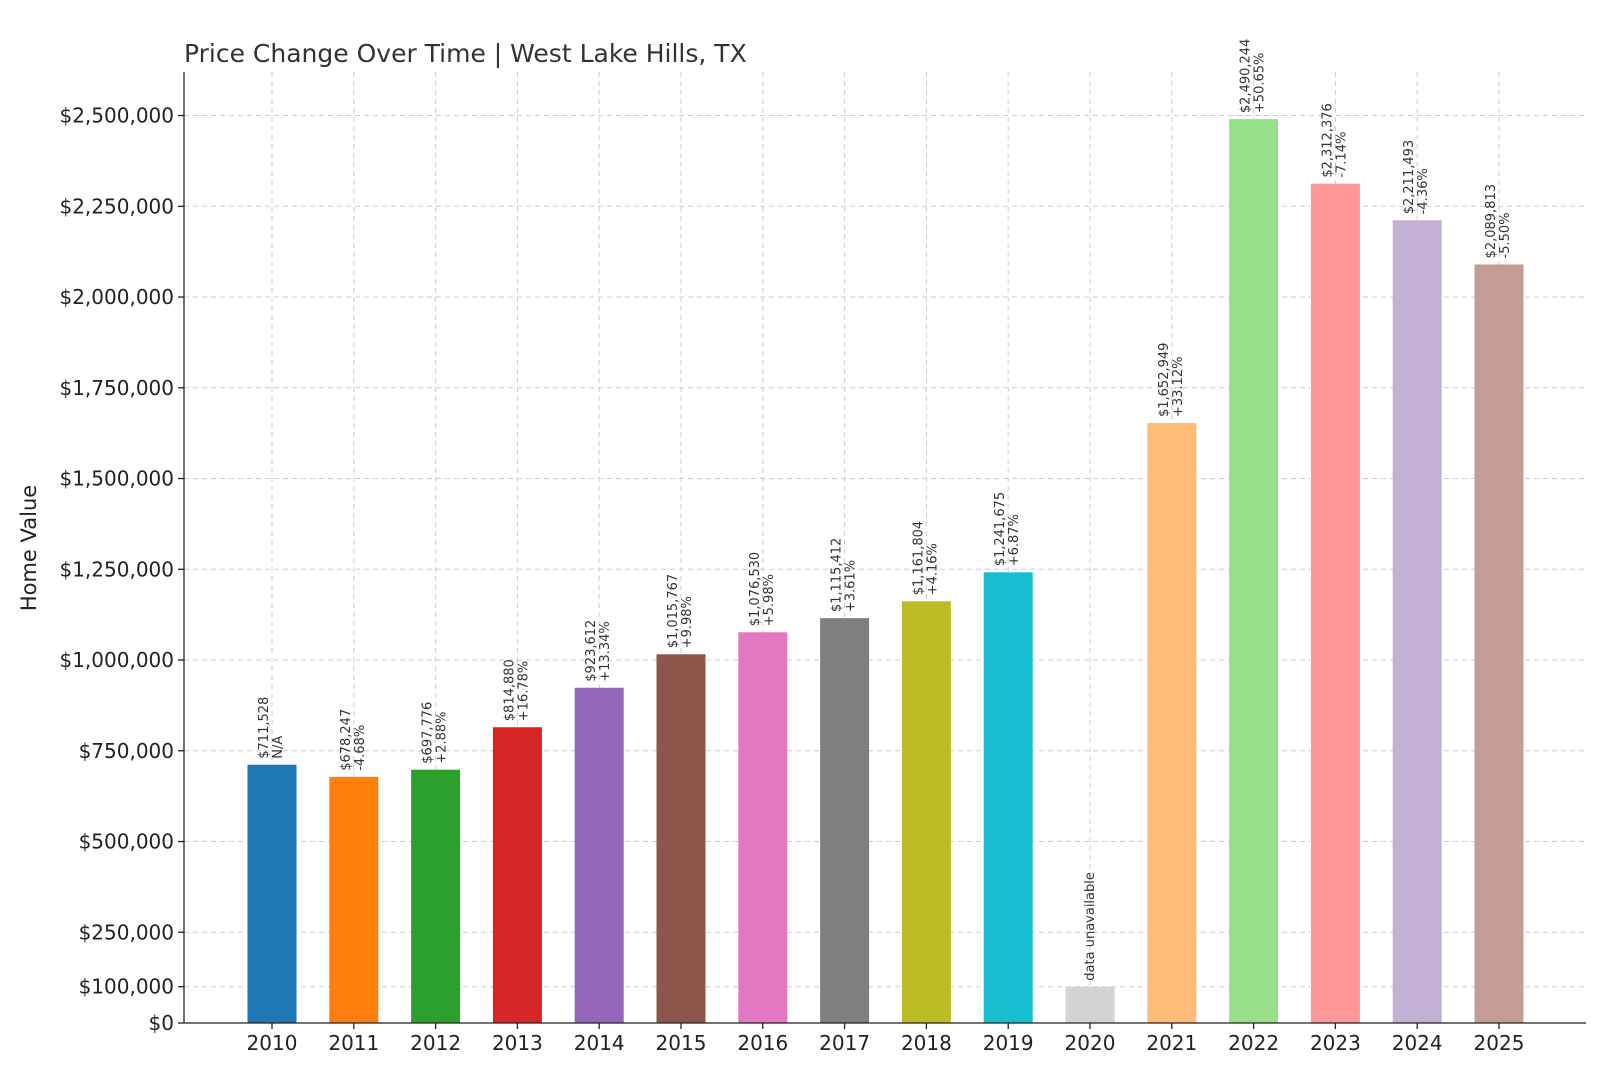 This screenshot has height=1067, width=1600. I want to click on y-tick-label: $2,250,000, so click(116, 206).